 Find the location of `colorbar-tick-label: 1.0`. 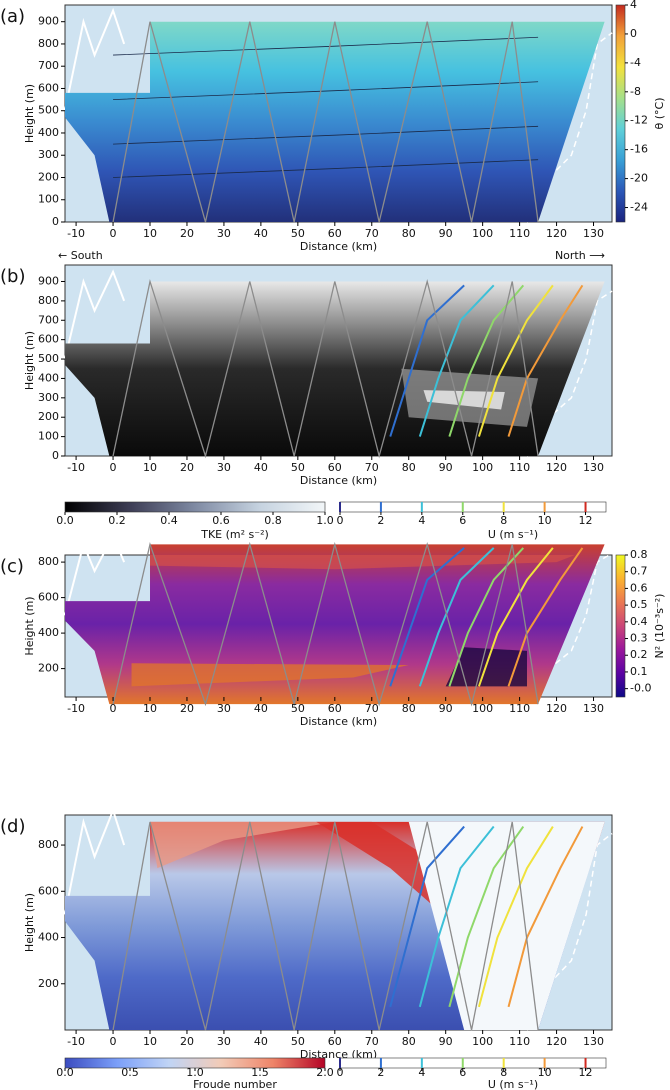

colorbar-tick-label: 1.0 is located at coordinates (325, 520).